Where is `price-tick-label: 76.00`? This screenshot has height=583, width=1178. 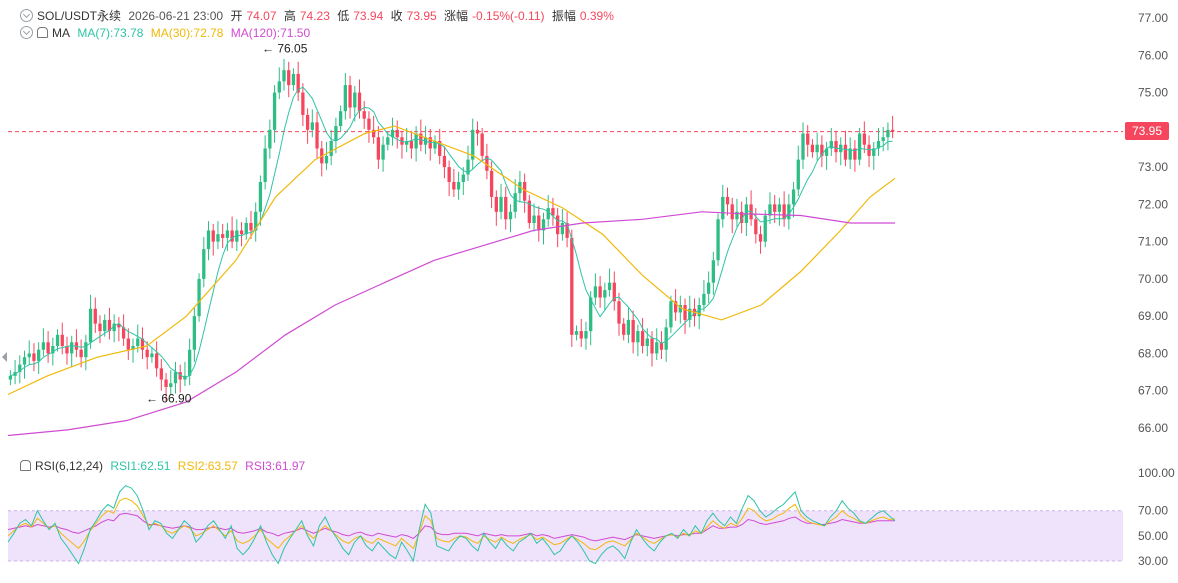 price-tick-label: 76.00 is located at coordinates (1153, 55).